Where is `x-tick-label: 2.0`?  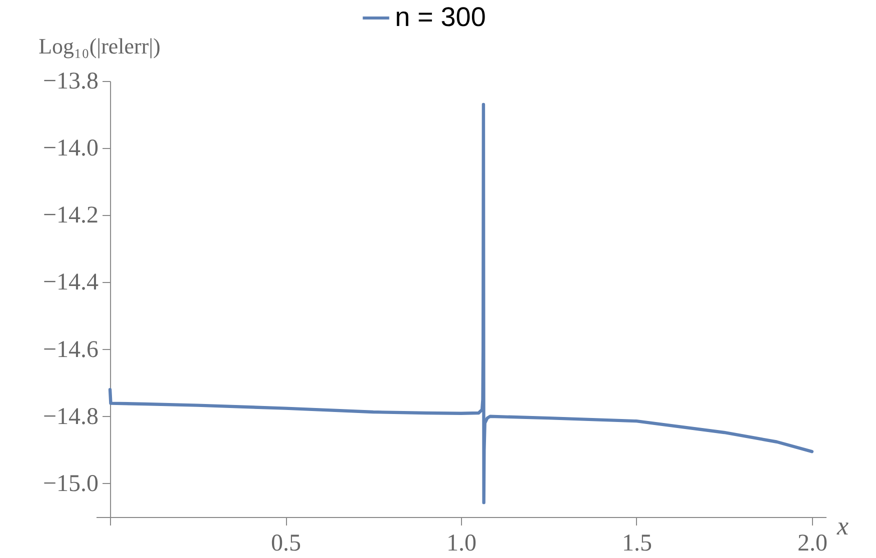 x-tick-label: 2.0 is located at coordinates (812, 543).